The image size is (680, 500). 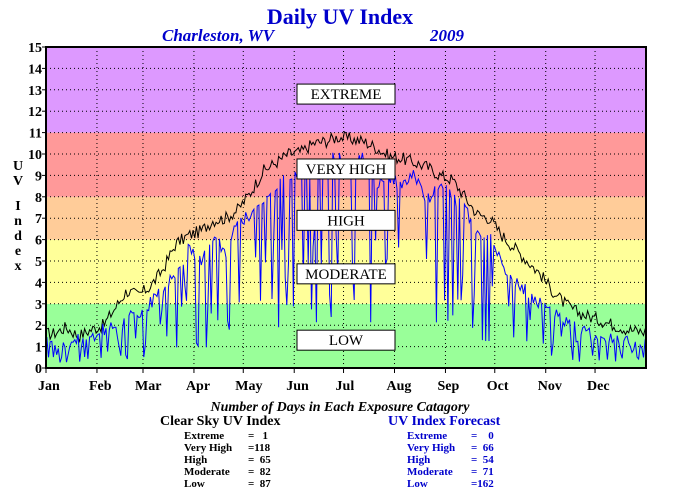 I want to click on forecast-title: UV Index Forecast, so click(x=444, y=421).